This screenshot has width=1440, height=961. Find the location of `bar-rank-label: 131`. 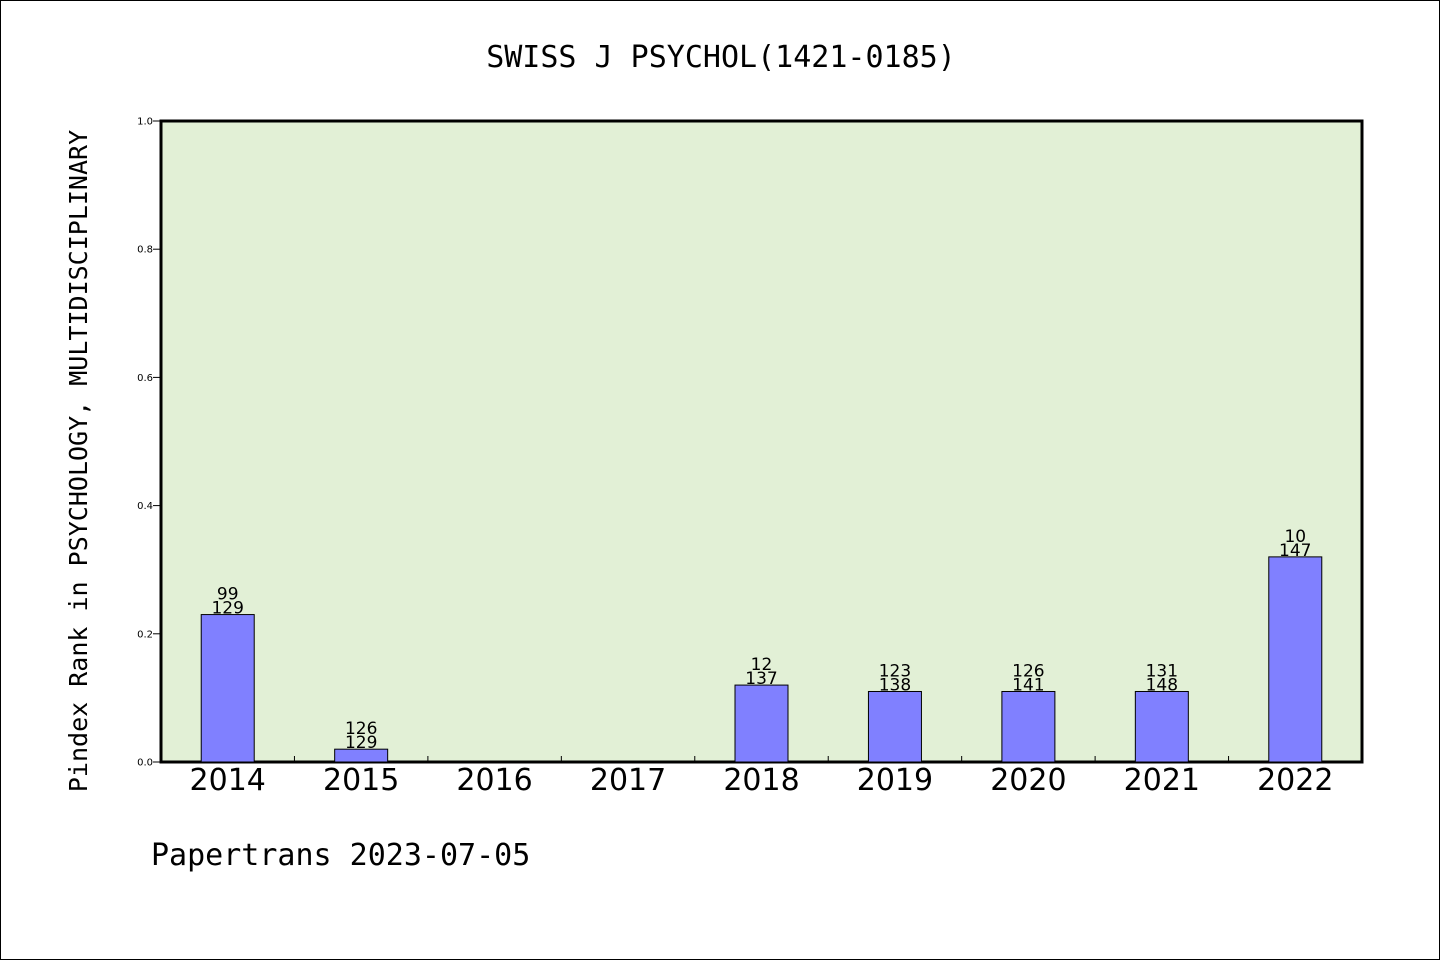

bar-rank-label: 131 is located at coordinates (1162, 671).